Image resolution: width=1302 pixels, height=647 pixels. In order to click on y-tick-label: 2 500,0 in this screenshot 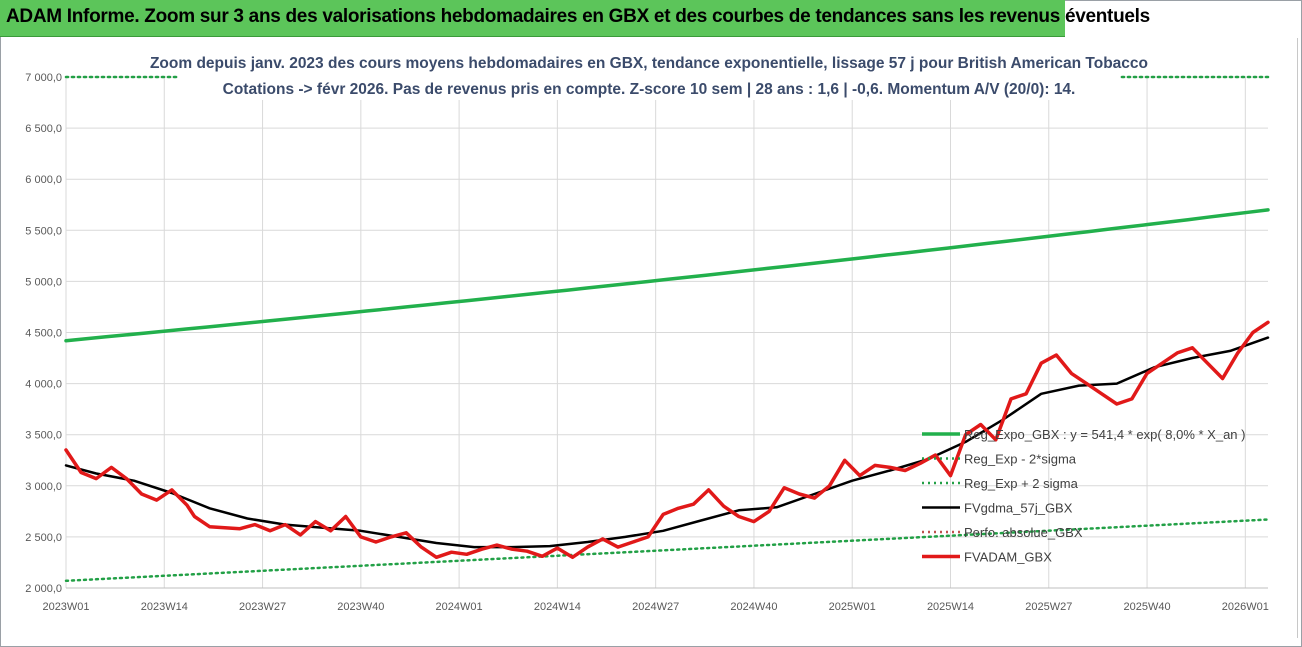, I will do `click(43, 538)`.